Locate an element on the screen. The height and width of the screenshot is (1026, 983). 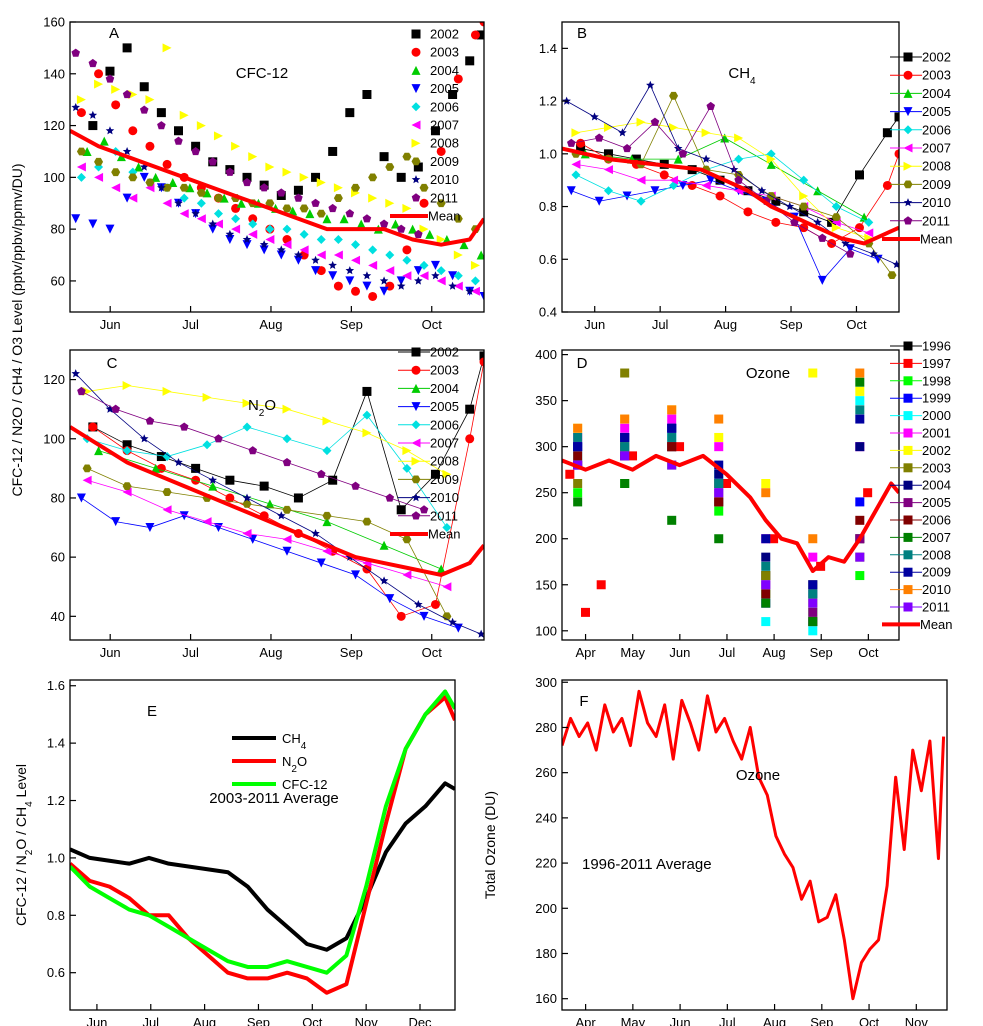
plot-area-F is located at coordinates (754, 845).